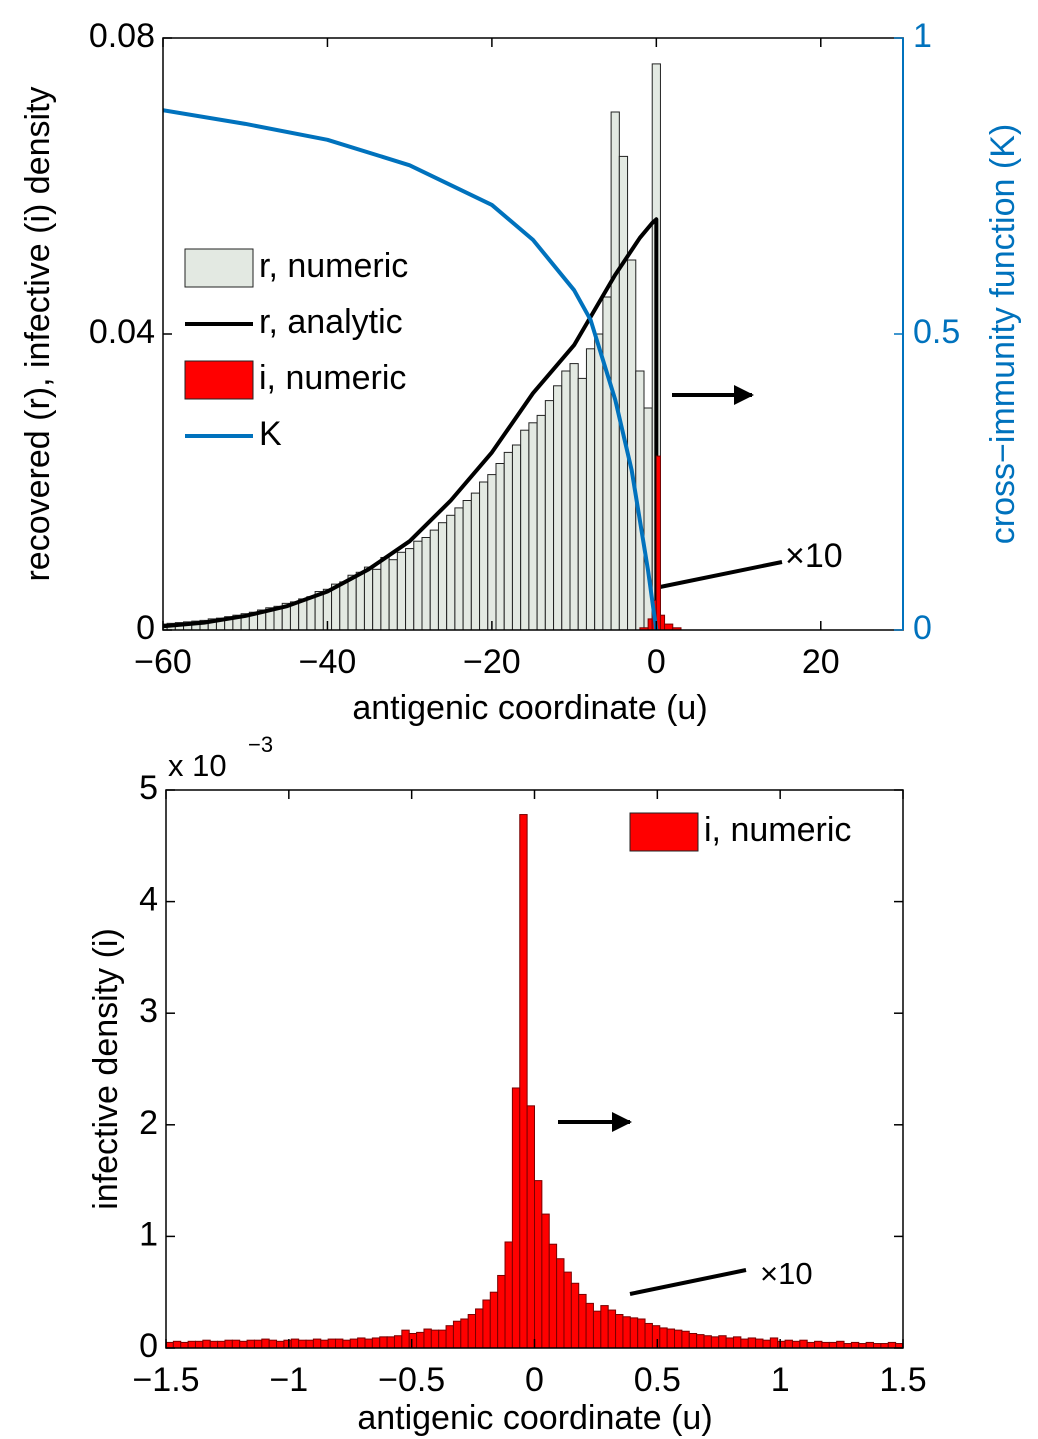 This screenshot has width=1038, height=1439. What do you see at coordinates (197, 765) in the screenshot?
I see `axis-multiplier: x 10` at bounding box center [197, 765].